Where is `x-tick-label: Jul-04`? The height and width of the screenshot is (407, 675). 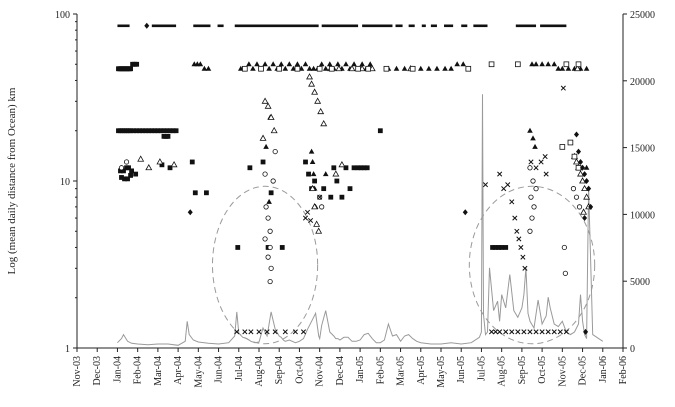
x-tick-label: Jul-04 is located at coordinates (239, 368).